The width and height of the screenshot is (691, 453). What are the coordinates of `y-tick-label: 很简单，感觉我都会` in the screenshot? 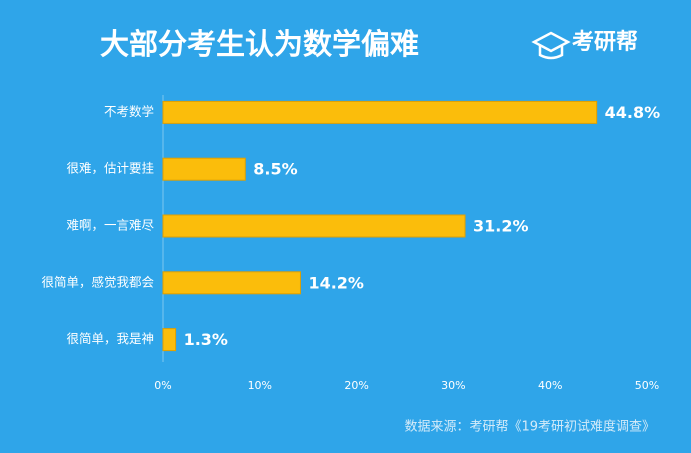 It's located at (97, 281).